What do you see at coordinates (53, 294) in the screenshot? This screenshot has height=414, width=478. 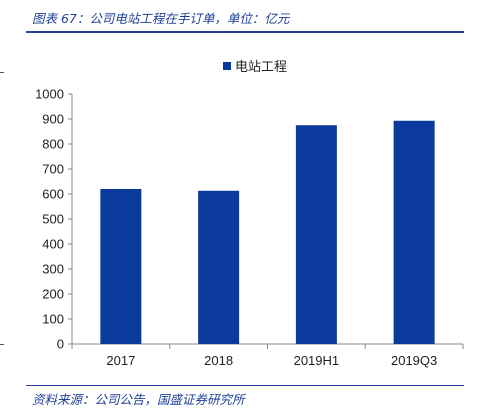 I see `y-tick-label: 200` at bounding box center [53, 294].